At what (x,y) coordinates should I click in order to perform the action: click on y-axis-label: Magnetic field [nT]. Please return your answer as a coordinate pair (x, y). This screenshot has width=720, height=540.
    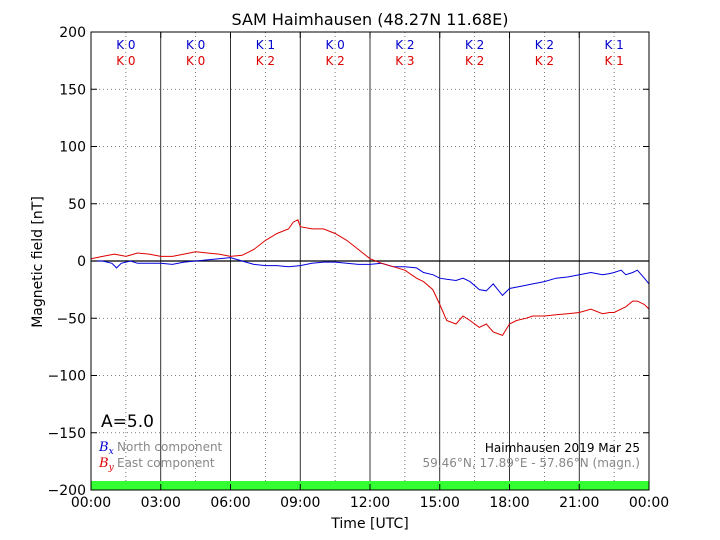
    Looking at the image, I should click on (38, 262).